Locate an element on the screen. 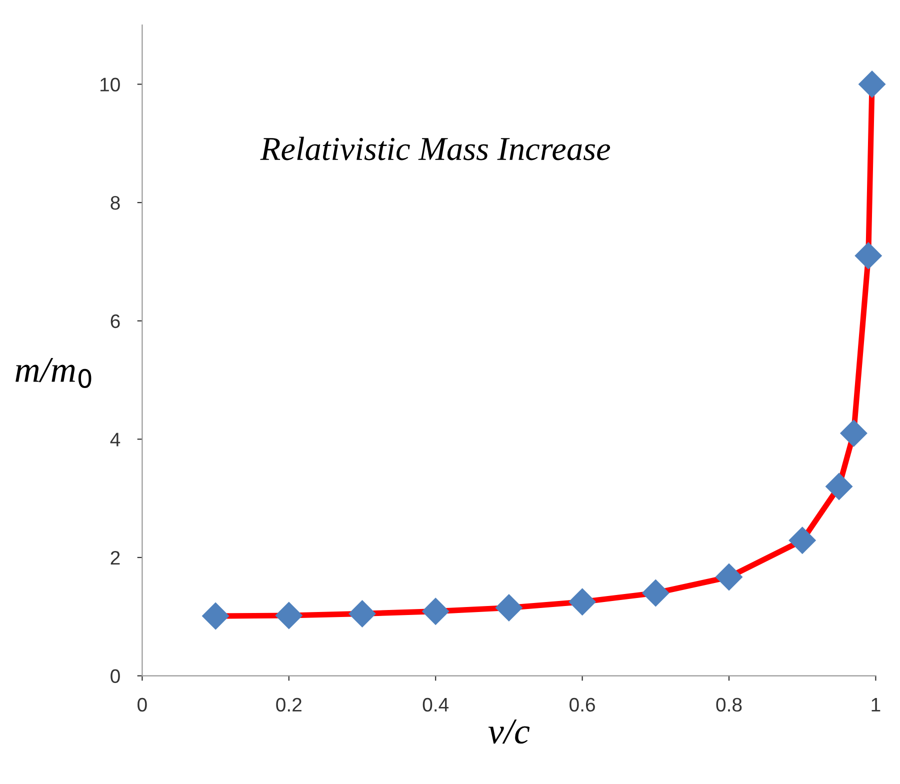 The height and width of the screenshot is (784, 900). y-tick-label: 4 is located at coordinates (115, 439).